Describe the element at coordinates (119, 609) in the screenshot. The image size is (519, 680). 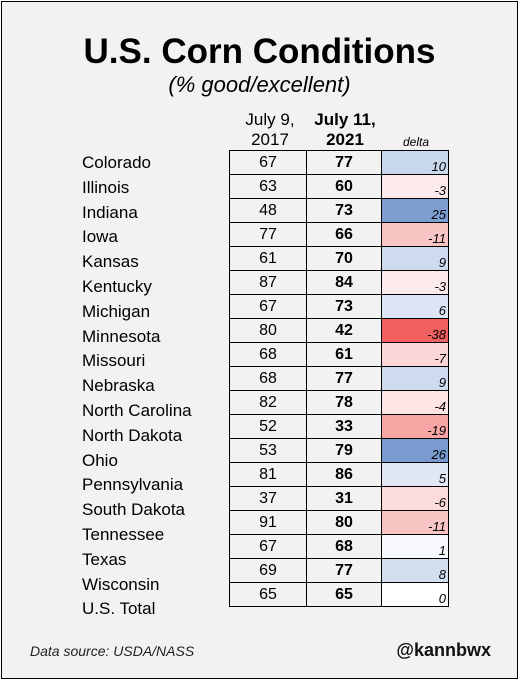
I see `state-label: U.S. Total` at that location.